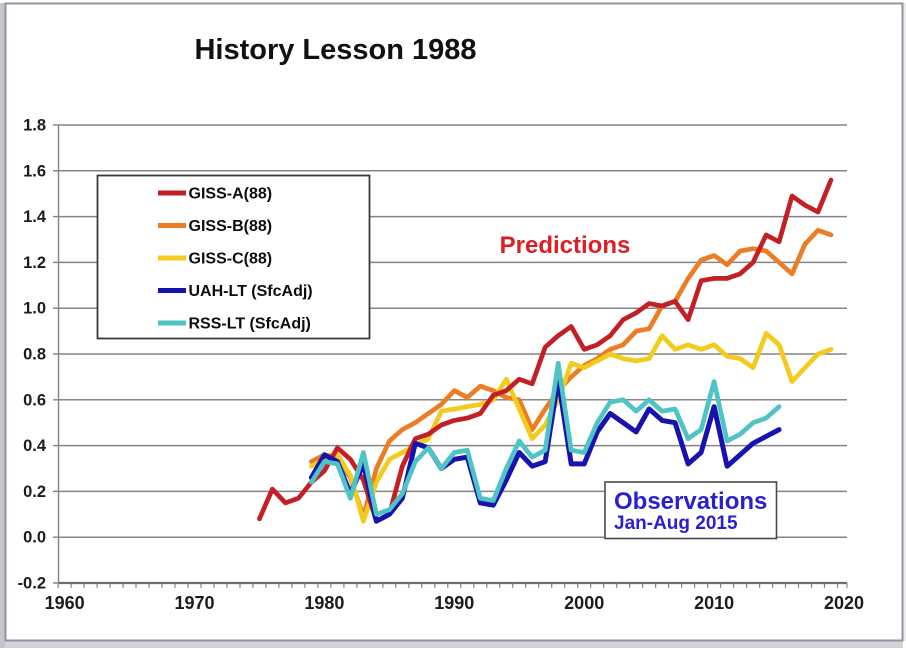  What do you see at coordinates (335, 50) in the screenshot?
I see `svg-text: History Lesson 1988` at bounding box center [335, 50].